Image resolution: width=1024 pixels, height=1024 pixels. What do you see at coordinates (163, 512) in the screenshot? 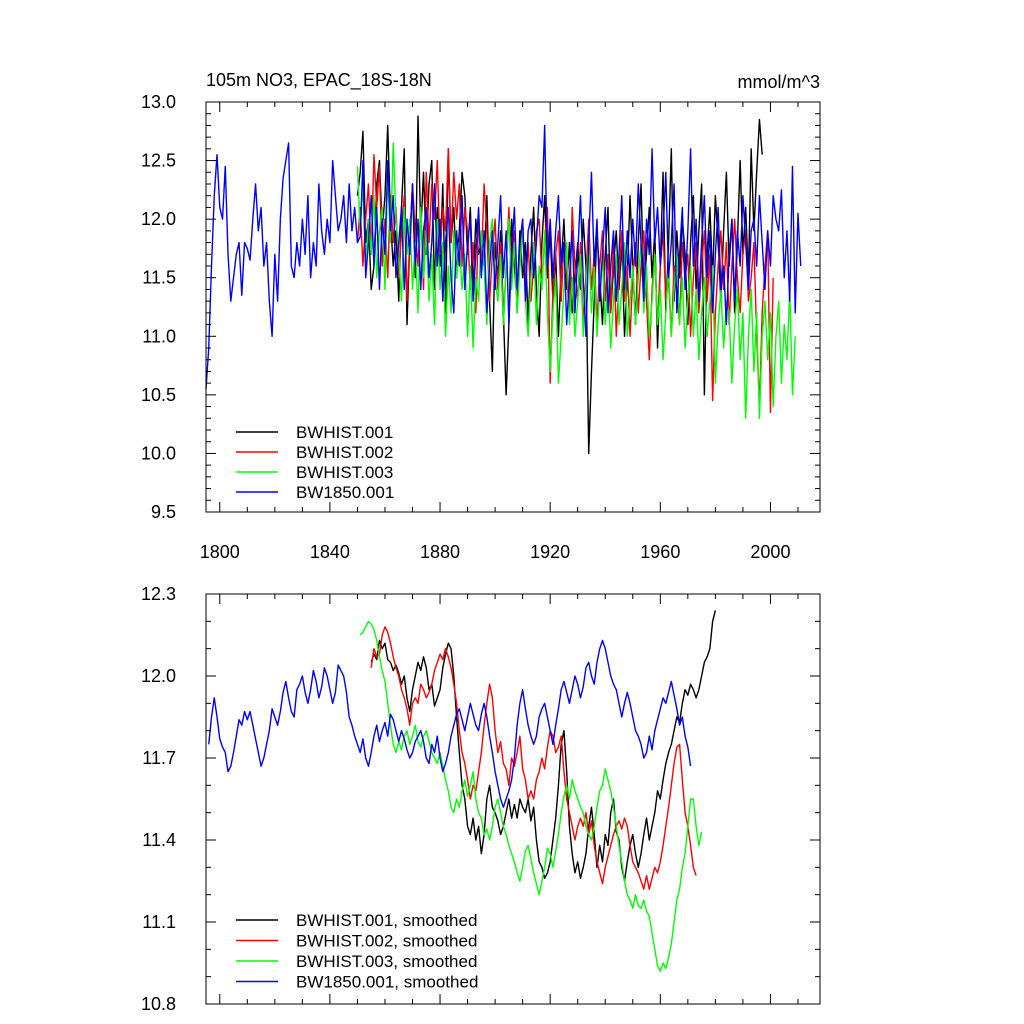
I see `top-ytick-label: 9.5` at bounding box center [163, 512].